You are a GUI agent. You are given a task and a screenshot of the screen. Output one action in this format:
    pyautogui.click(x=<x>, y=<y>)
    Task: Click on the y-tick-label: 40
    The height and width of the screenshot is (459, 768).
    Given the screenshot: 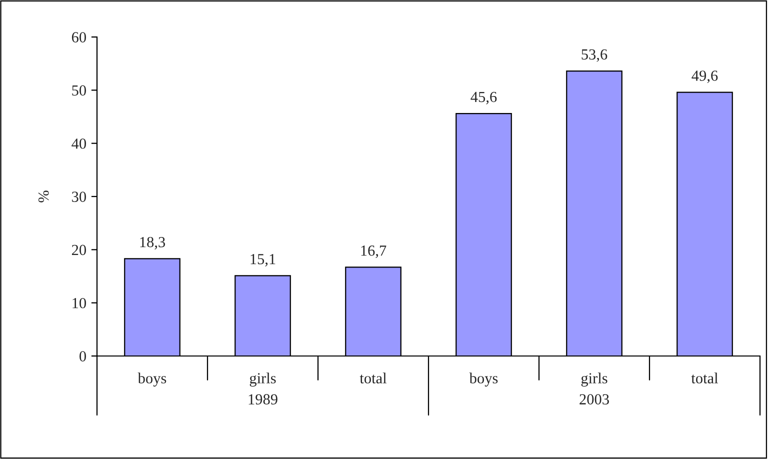 What is the action you would take?
    pyautogui.click(x=79, y=143)
    